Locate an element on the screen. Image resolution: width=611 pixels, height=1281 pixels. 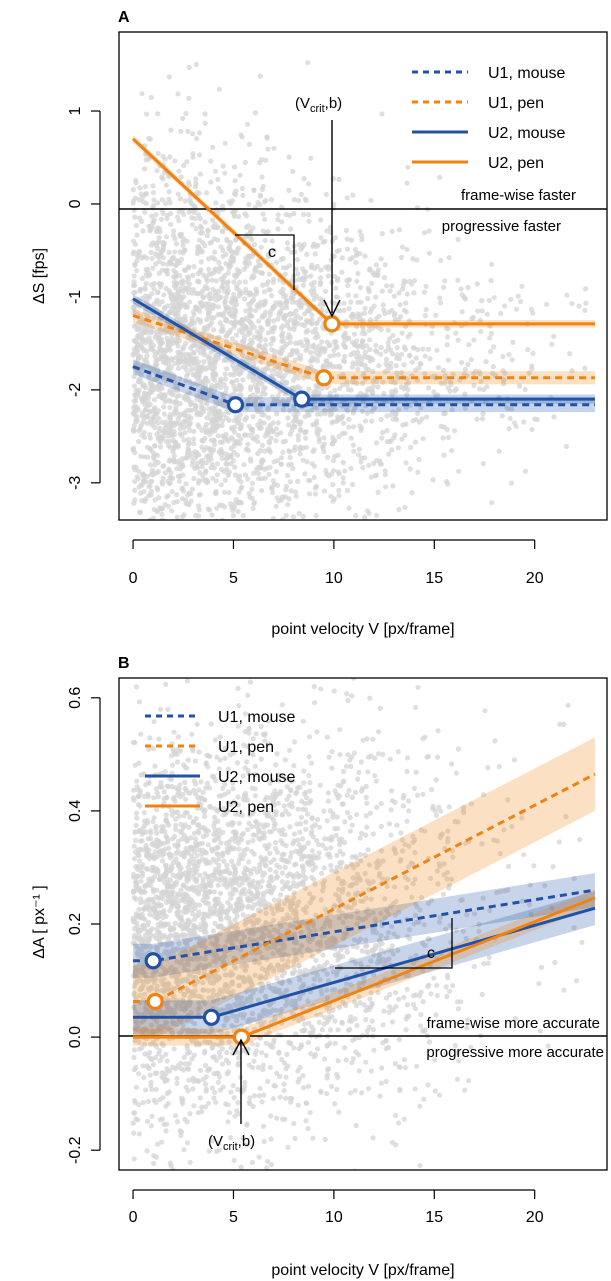
y-tick-label: -1 is located at coordinates (75, 297).